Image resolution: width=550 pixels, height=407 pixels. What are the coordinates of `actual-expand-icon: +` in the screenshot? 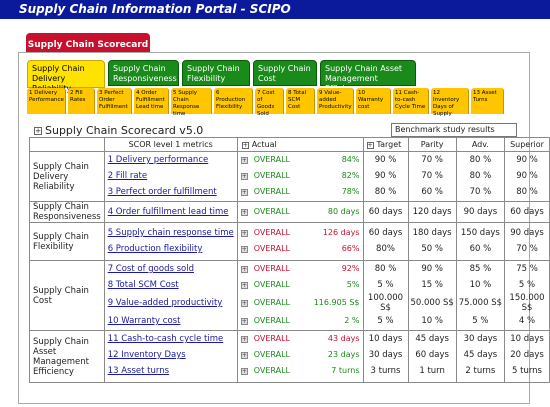 It's located at (245, 145).